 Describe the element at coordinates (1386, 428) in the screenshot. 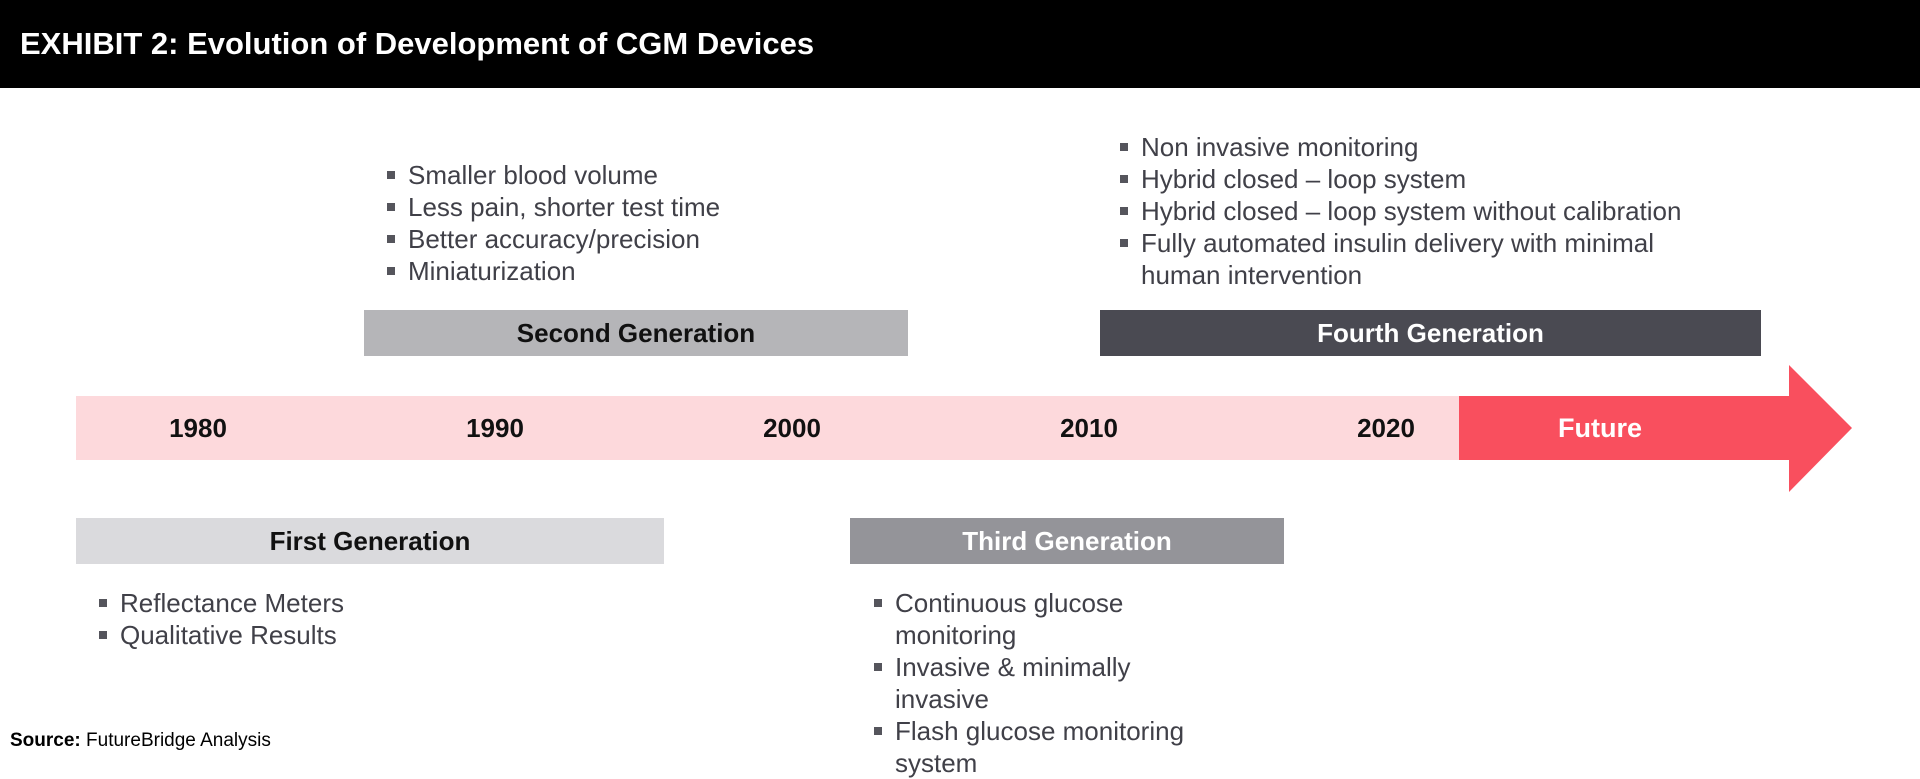

I see `year-2020: 2020` at that location.